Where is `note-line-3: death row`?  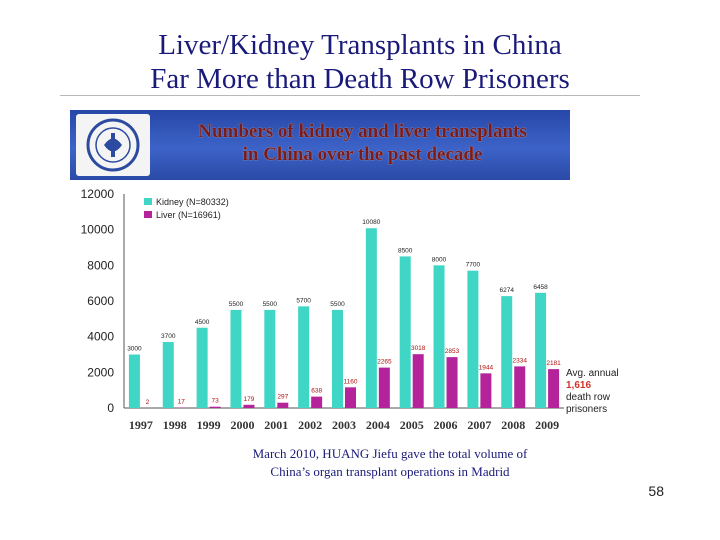 note-line-3: death row is located at coordinates (588, 397).